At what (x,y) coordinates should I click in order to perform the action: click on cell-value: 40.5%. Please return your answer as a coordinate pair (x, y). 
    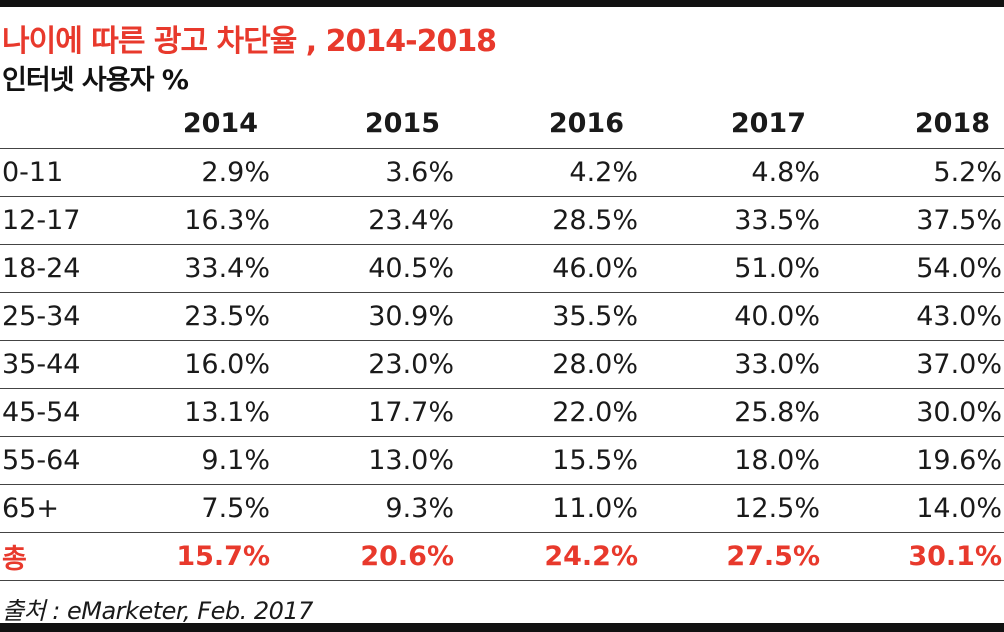
    Looking at the image, I should click on (364, 268).